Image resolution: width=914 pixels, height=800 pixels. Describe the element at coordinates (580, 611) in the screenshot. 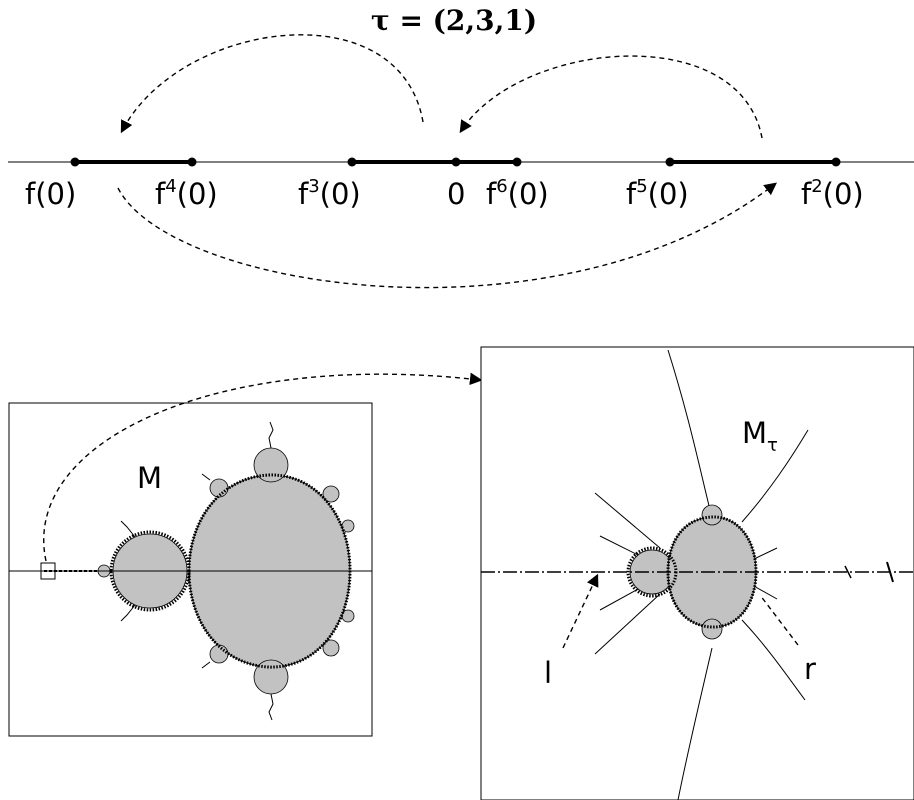

I see `arrow-to-l` at that location.